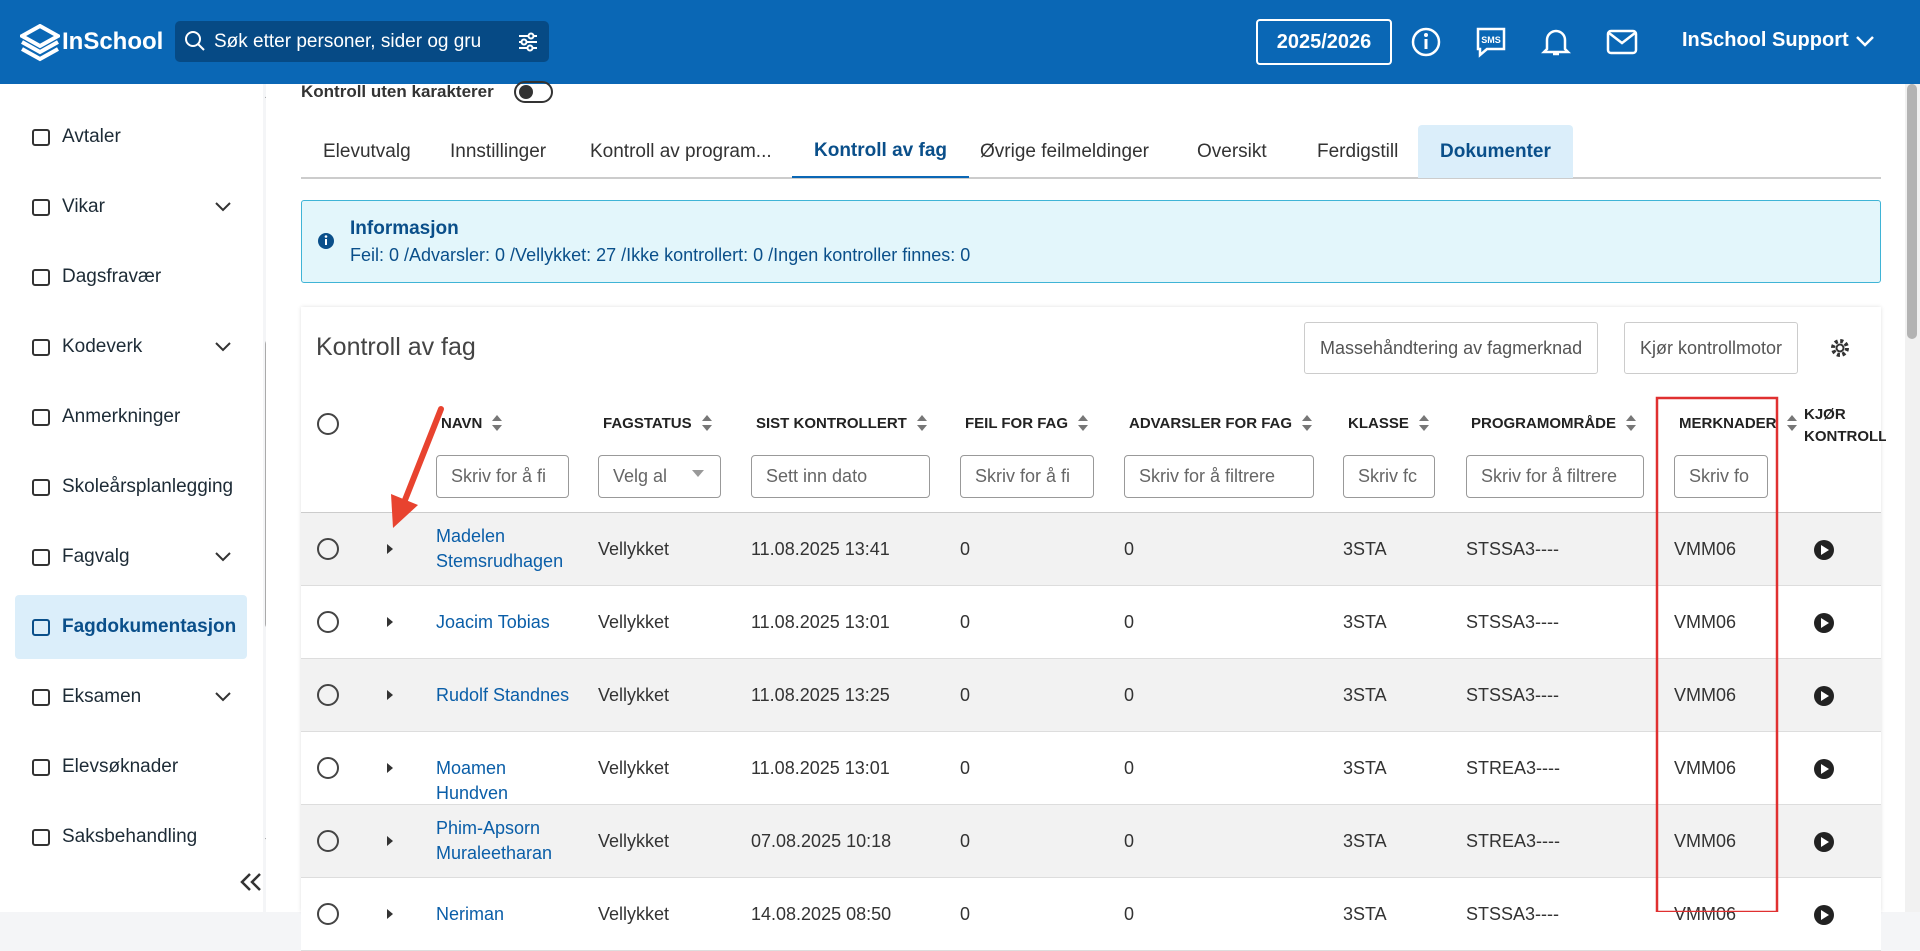 The image size is (1920, 951). What do you see at coordinates (131, 207) in the screenshot?
I see `sidebar-item: Vikar` at bounding box center [131, 207].